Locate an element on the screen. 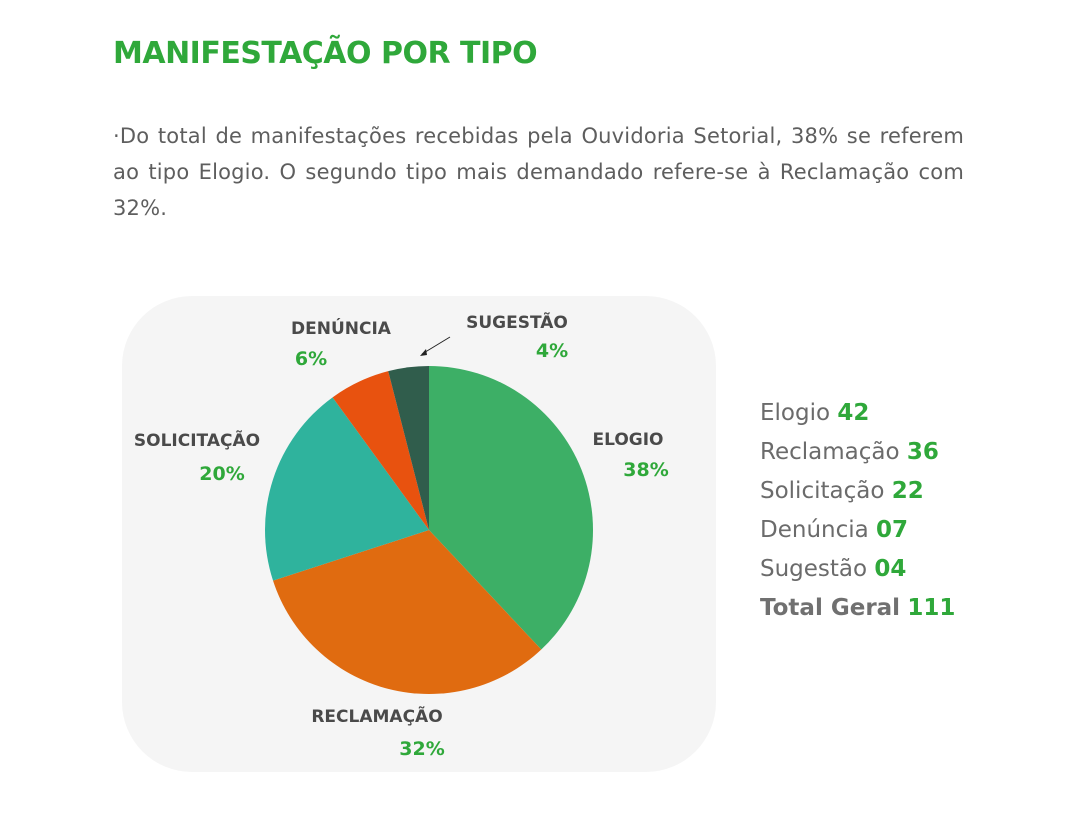 This screenshot has width=1080, height=824. pie-slice-sugestao is located at coordinates (408, 447).